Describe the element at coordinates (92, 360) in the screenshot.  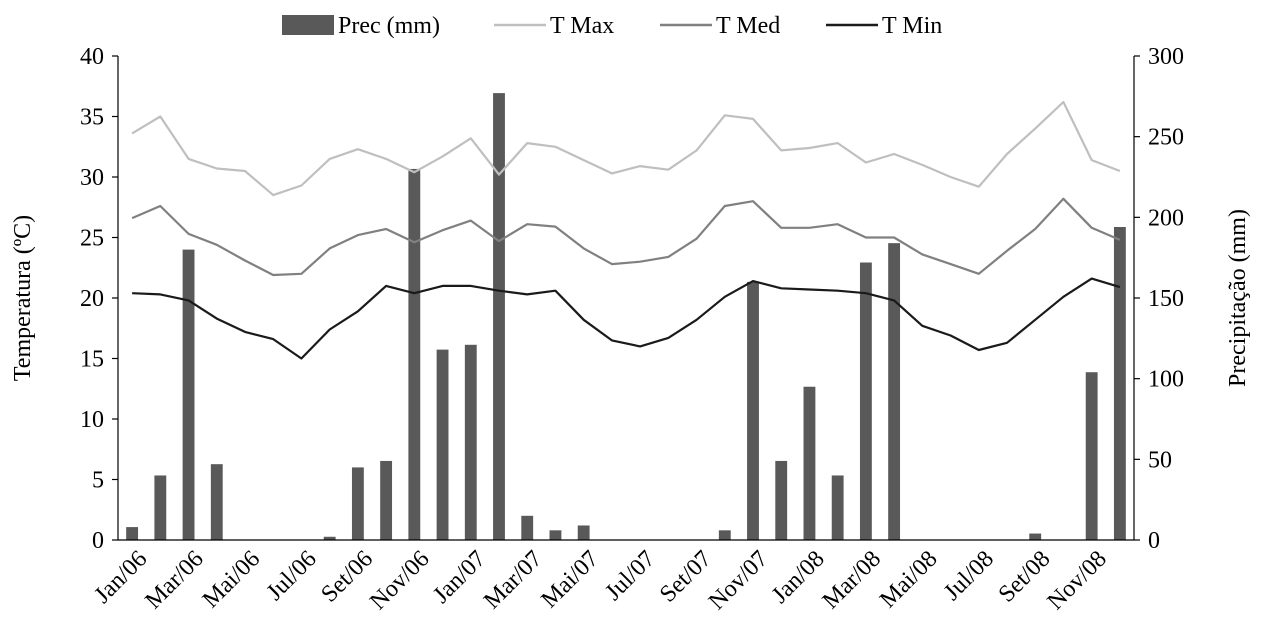
I see `y-left-tick-label: 15` at that location.